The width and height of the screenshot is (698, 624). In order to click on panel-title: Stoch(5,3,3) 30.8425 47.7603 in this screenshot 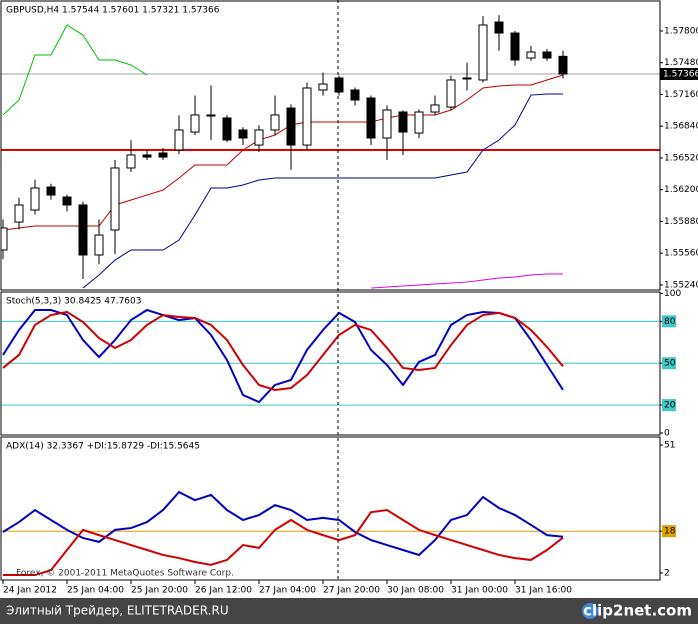, I will do `click(73, 302)`.